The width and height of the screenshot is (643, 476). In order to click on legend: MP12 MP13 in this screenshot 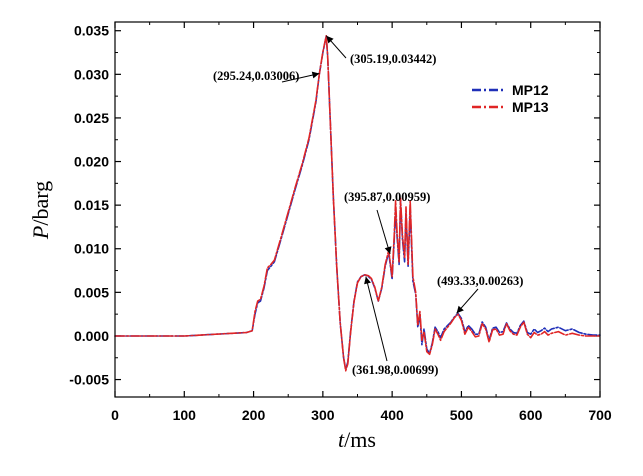, I will do `click(510, 98)`.